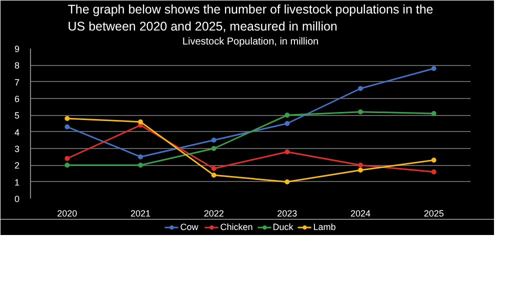 This screenshot has height=288, width=512. I want to click on legend-label: Duck, so click(283, 227).